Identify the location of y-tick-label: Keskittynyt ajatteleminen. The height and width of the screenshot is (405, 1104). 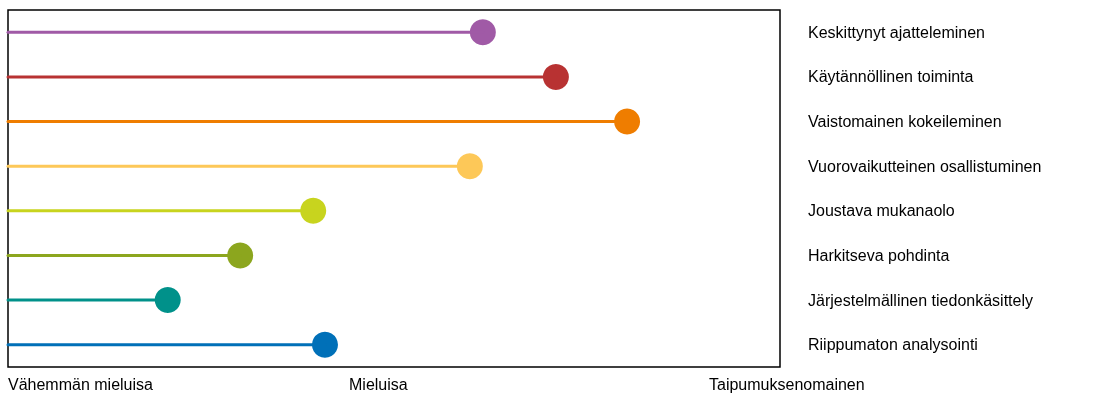
(896, 32).